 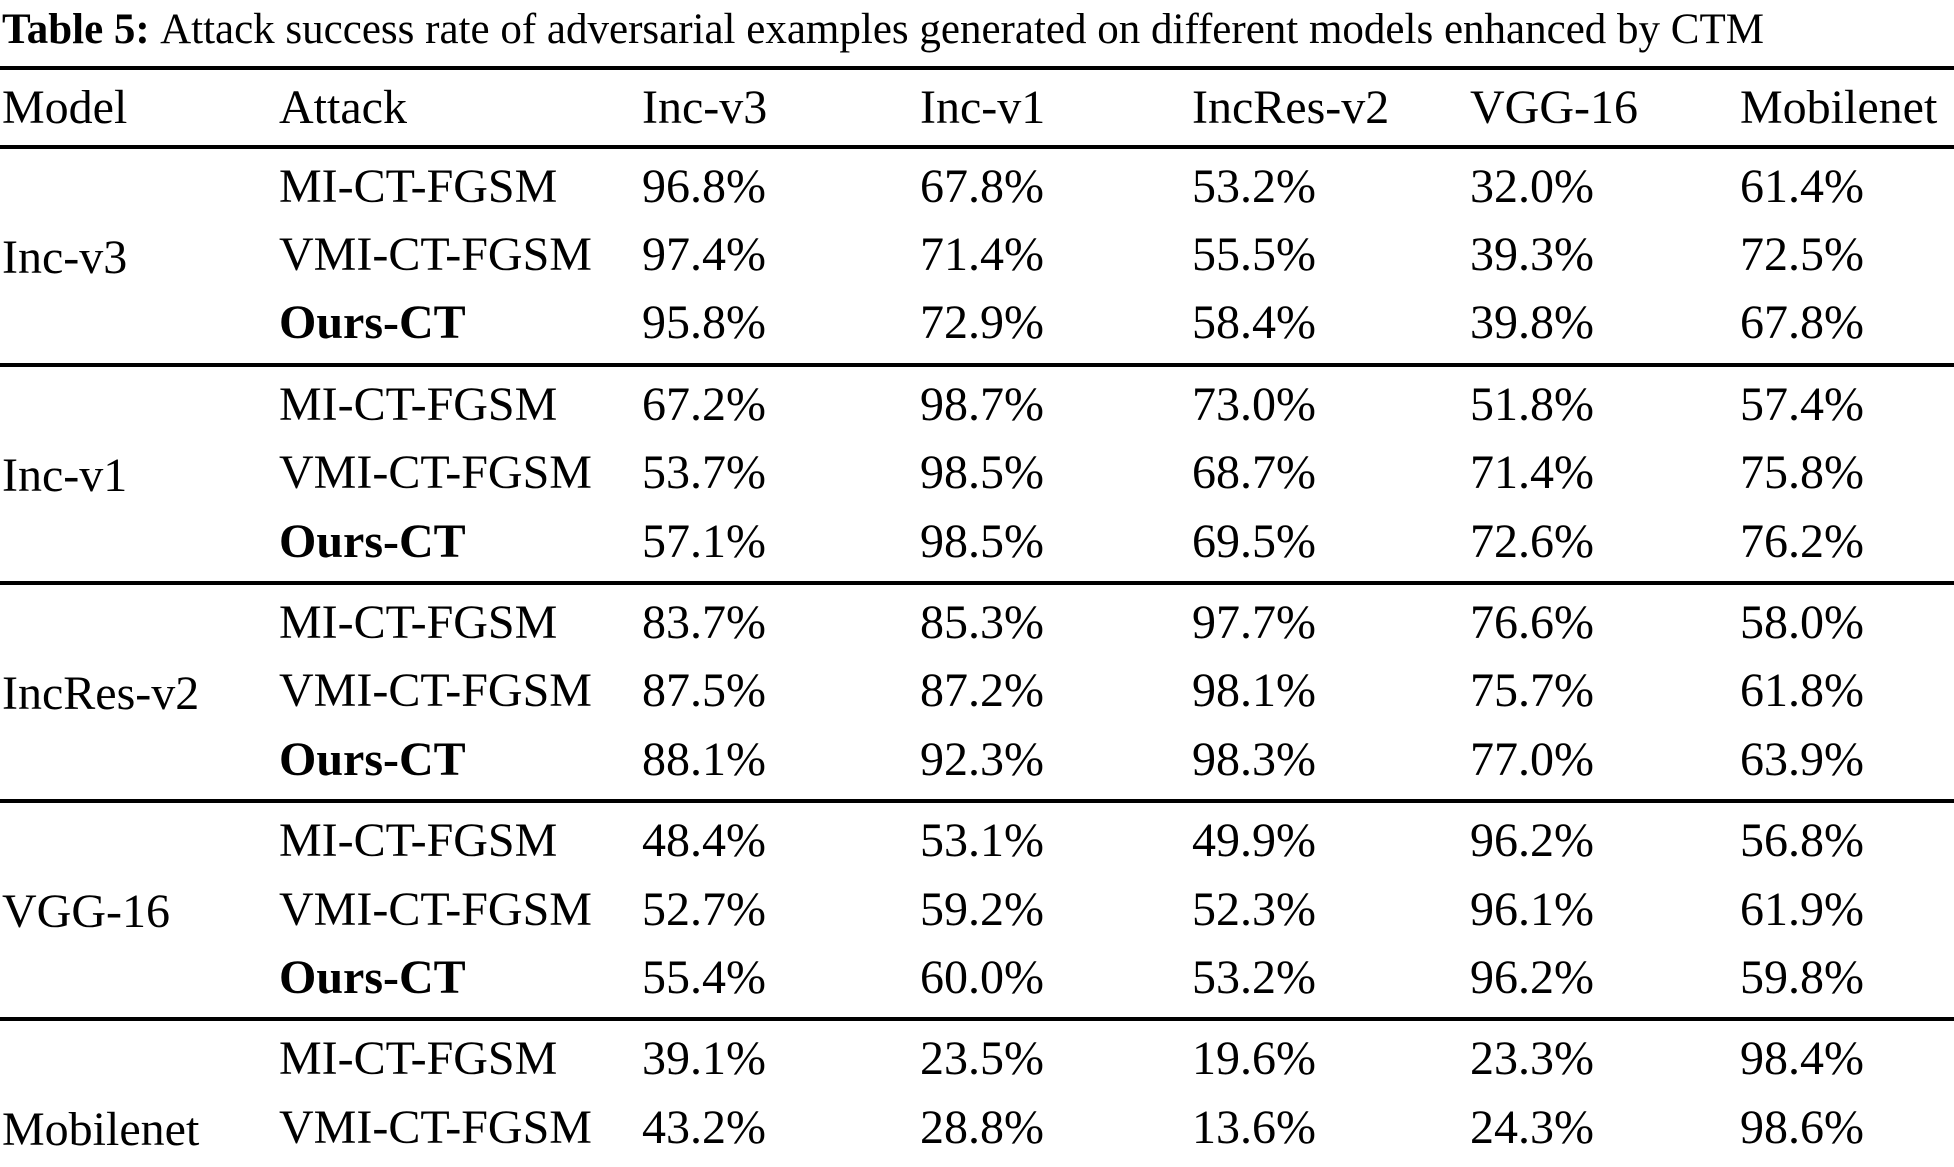 What do you see at coordinates (779, 108) in the screenshot?
I see `column-header-inc-v3: Inc-v3` at bounding box center [779, 108].